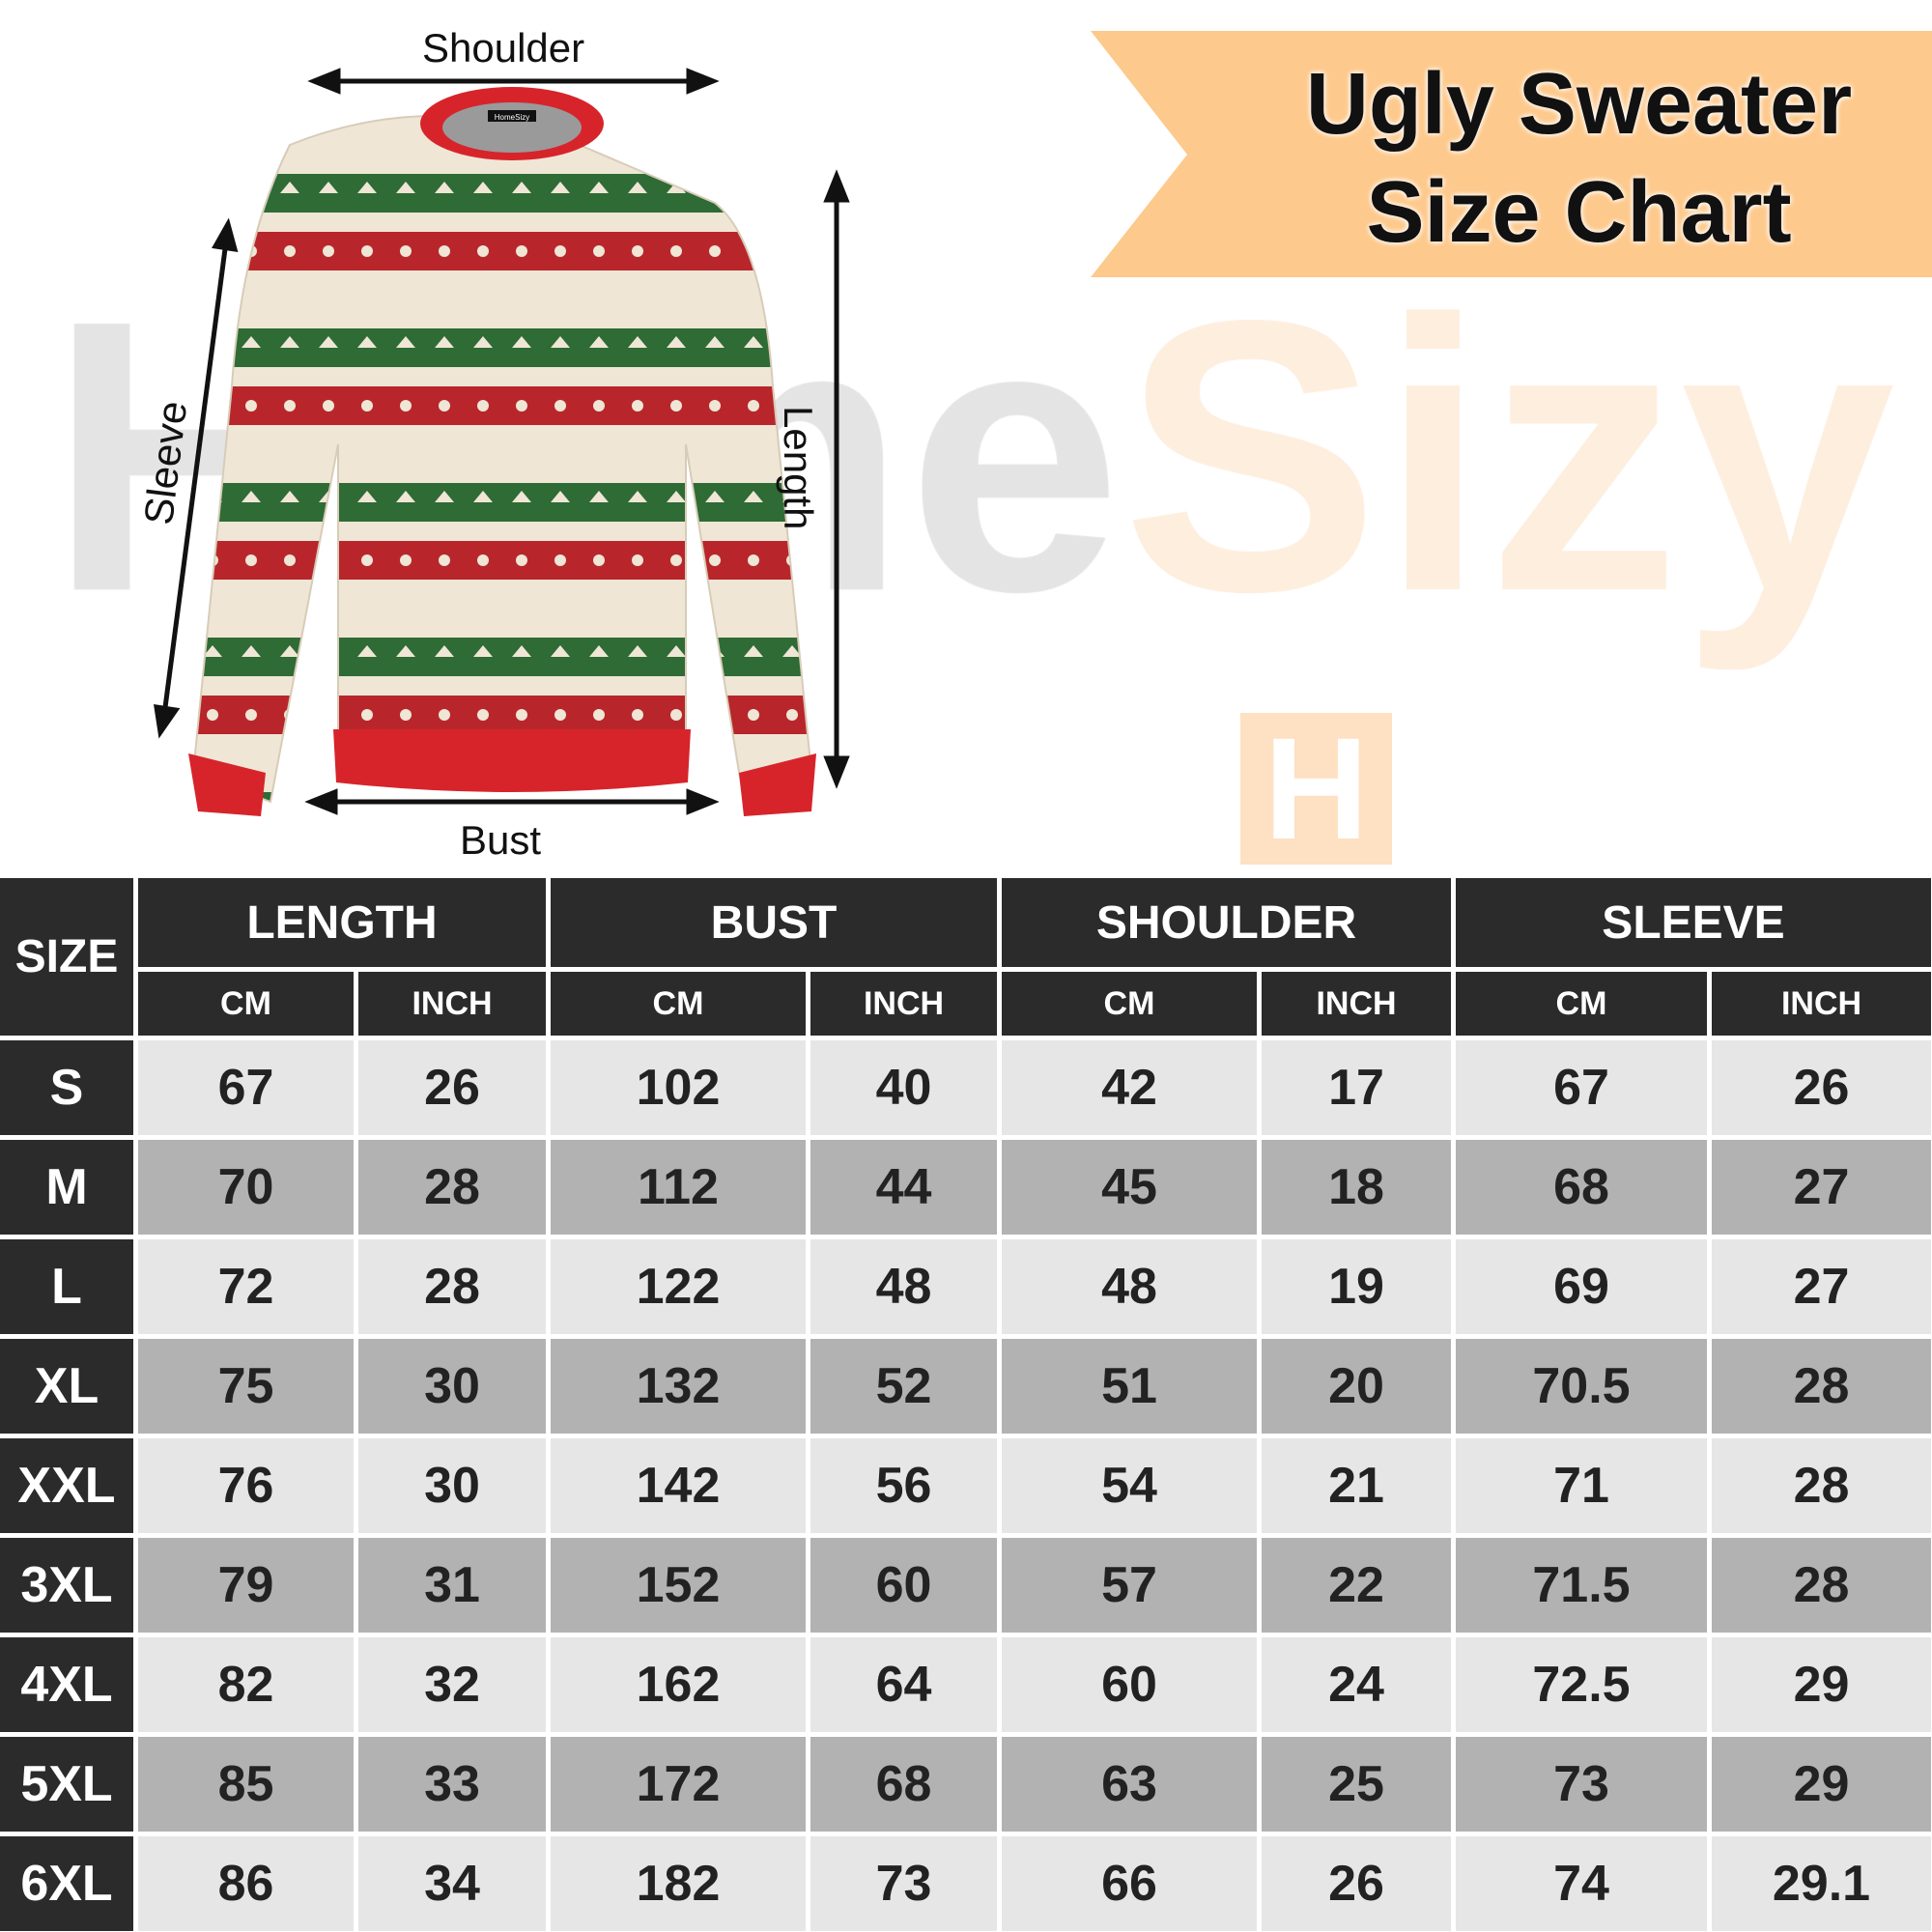 This screenshot has width=1932, height=1932. Describe the element at coordinates (1821, 1883) in the screenshot. I see `table-cell: 29.1` at that location.